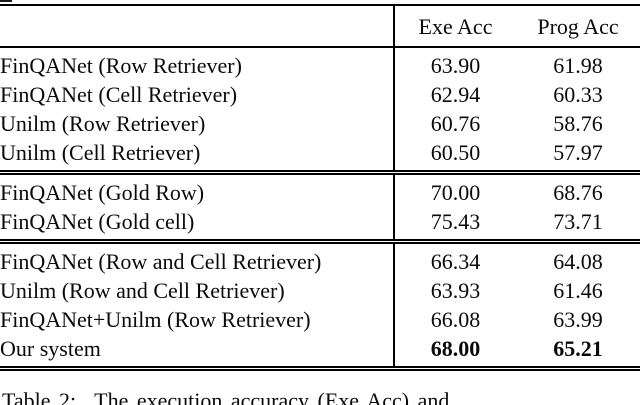  I want to click on row-label: Our system, so click(50, 348).